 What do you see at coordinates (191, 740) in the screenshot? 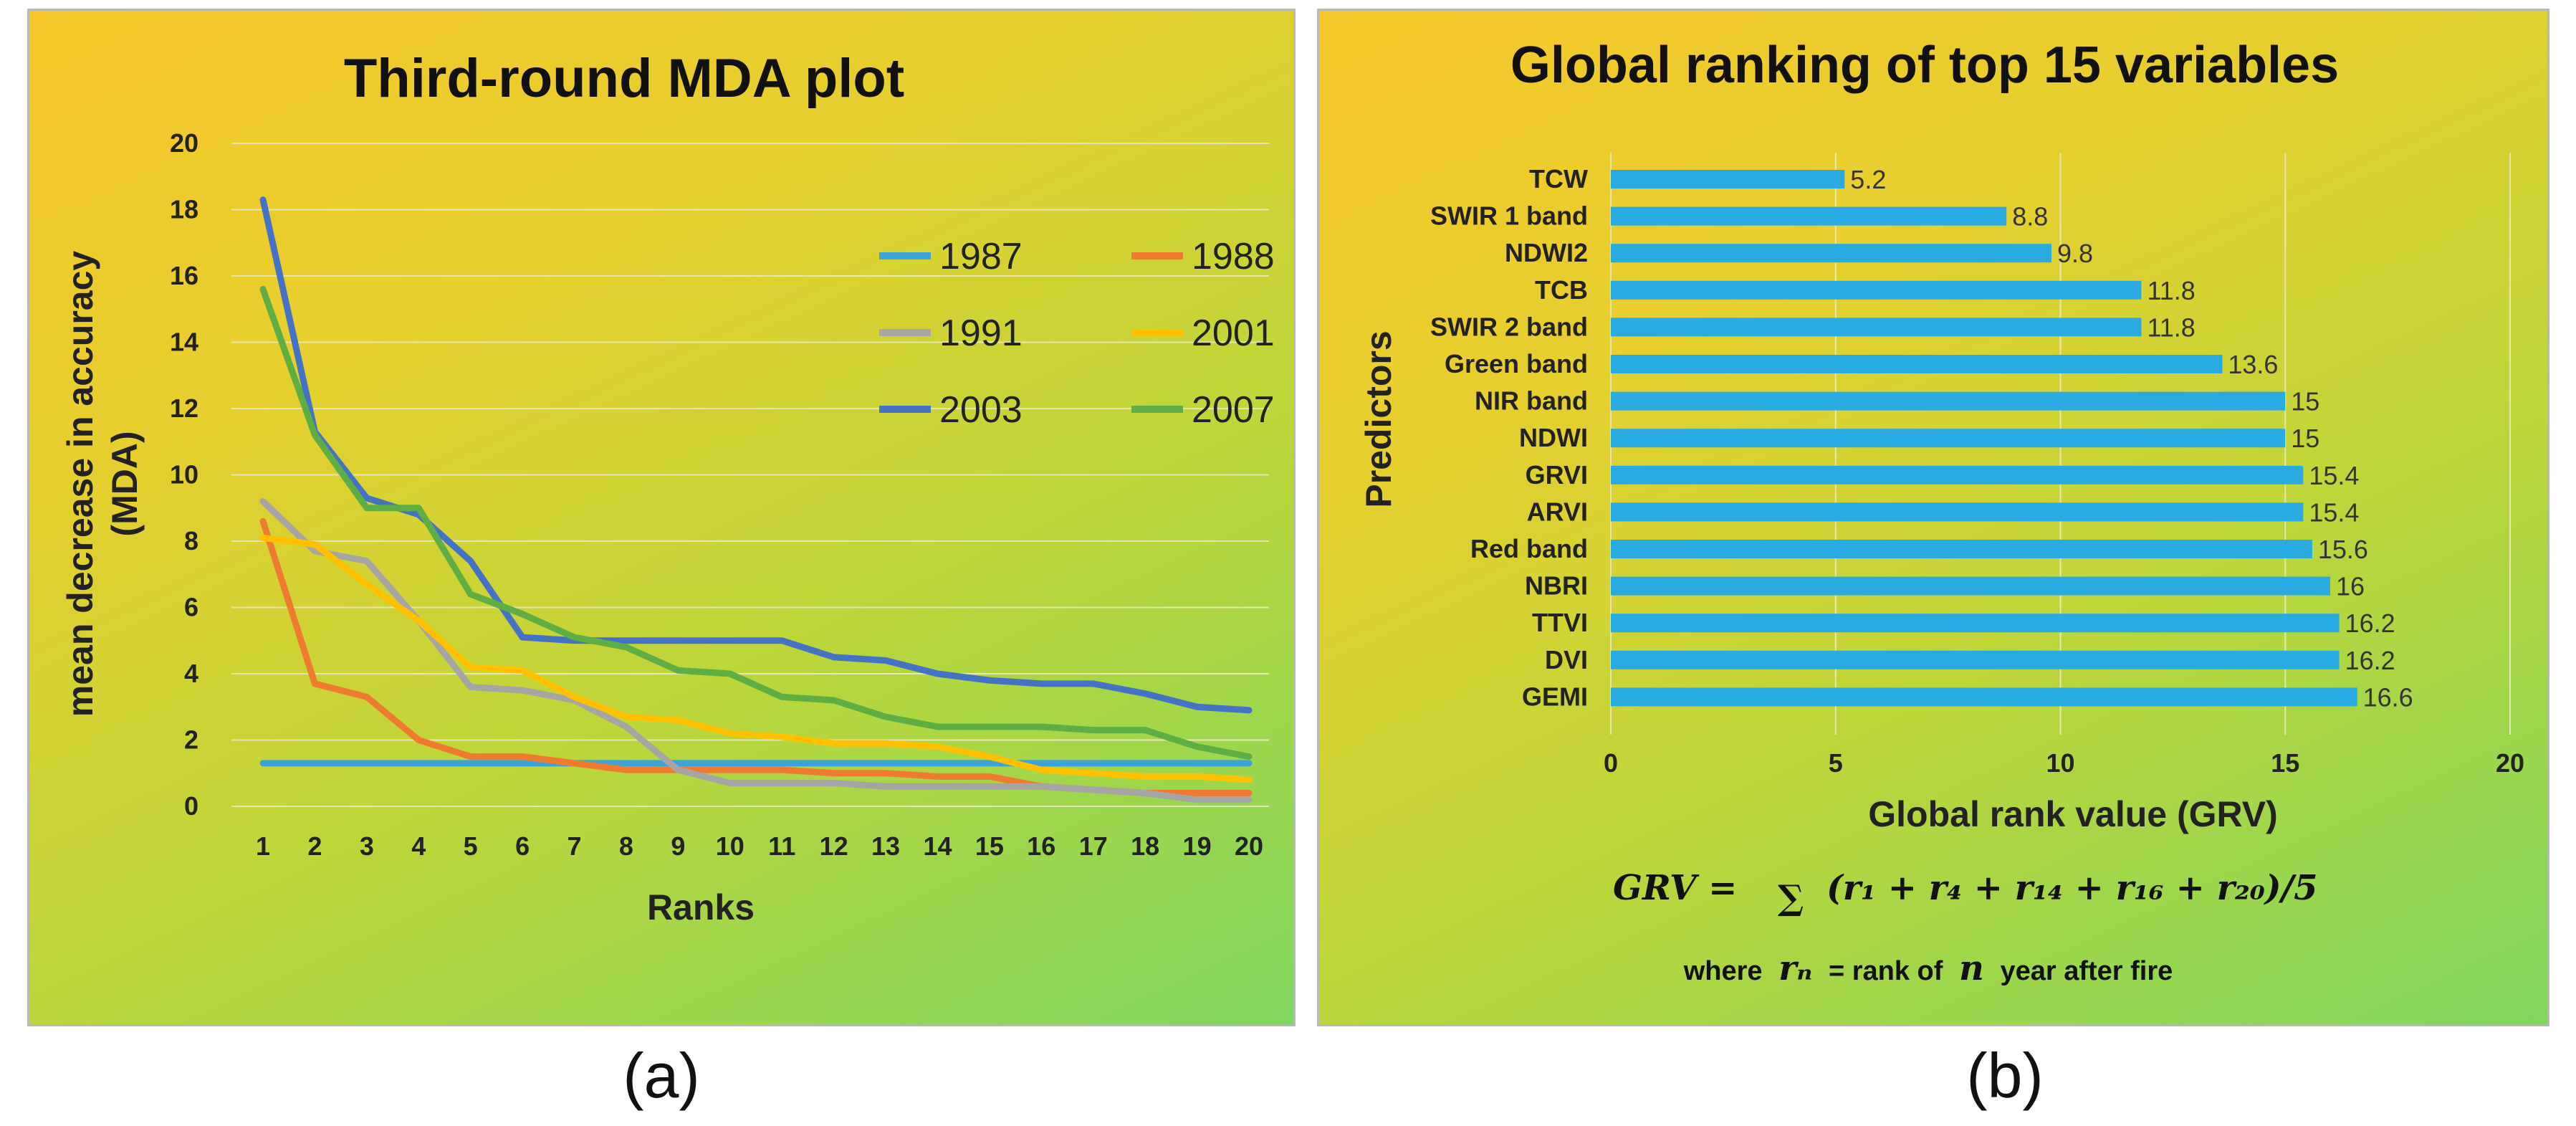
I see `chart-a-y-tick-2: 2` at bounding box center [191, 740].